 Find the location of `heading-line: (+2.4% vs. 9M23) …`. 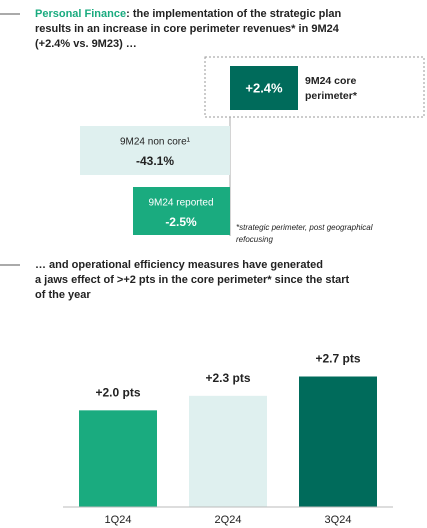

heading-line: (+2.4% vs. 9M23) … is located at coordinates (86, 44).